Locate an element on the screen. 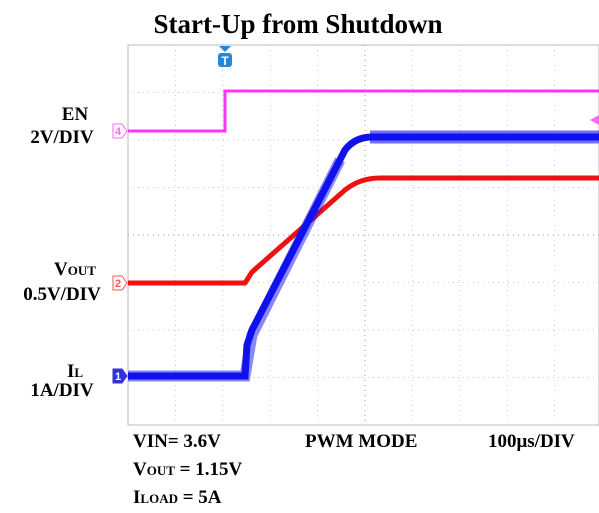 The image size is (599, 513). vout-setting: VOUT = 1.15V is located at coordinates (187, 469).